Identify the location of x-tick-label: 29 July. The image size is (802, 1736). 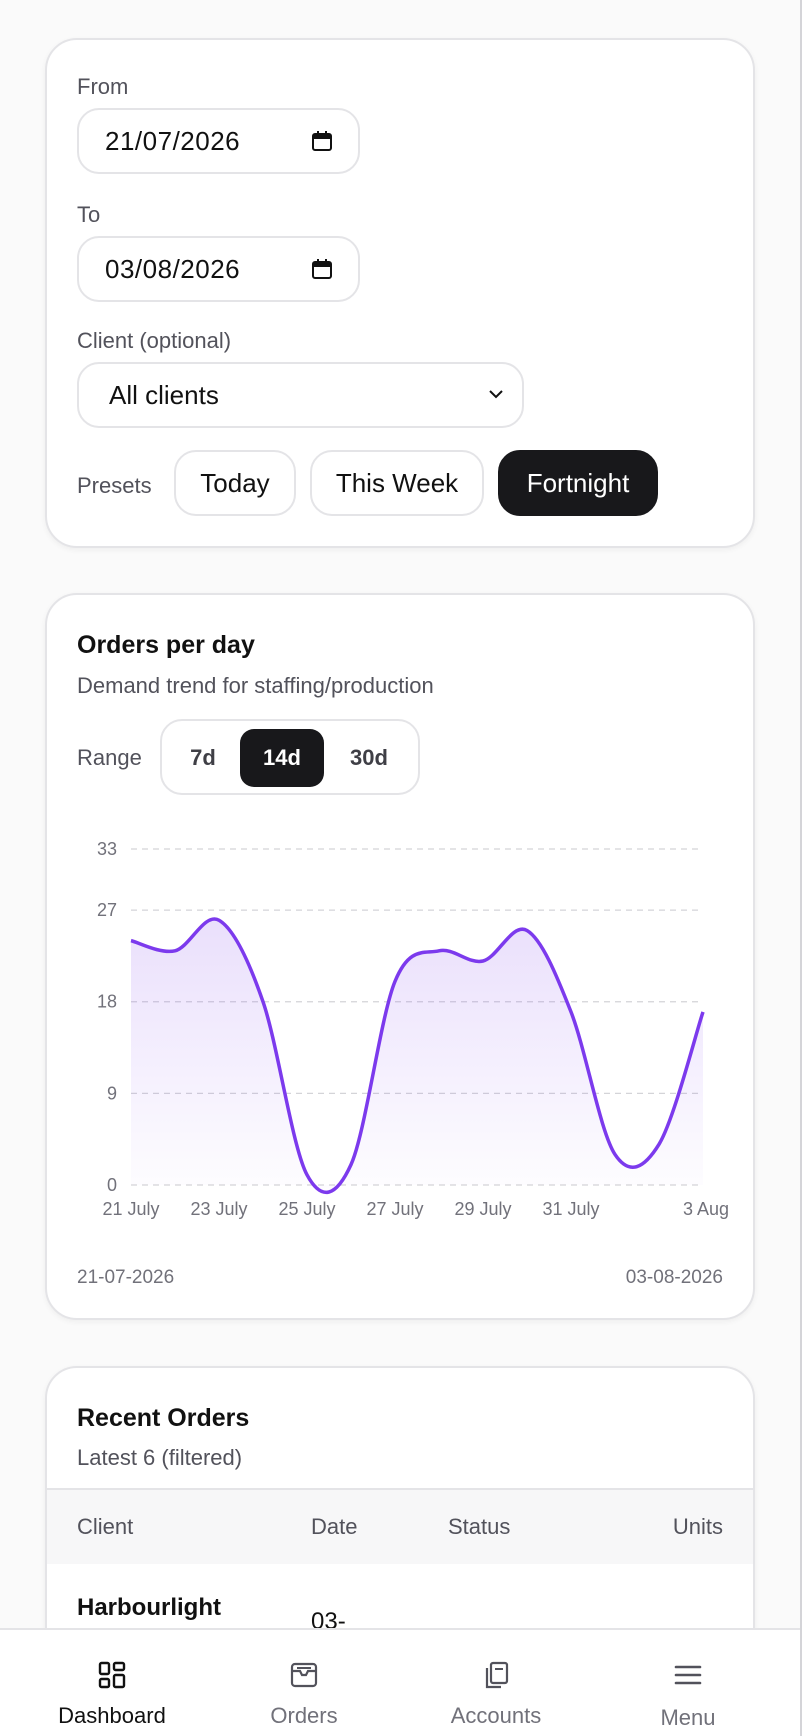
(482, 1209).